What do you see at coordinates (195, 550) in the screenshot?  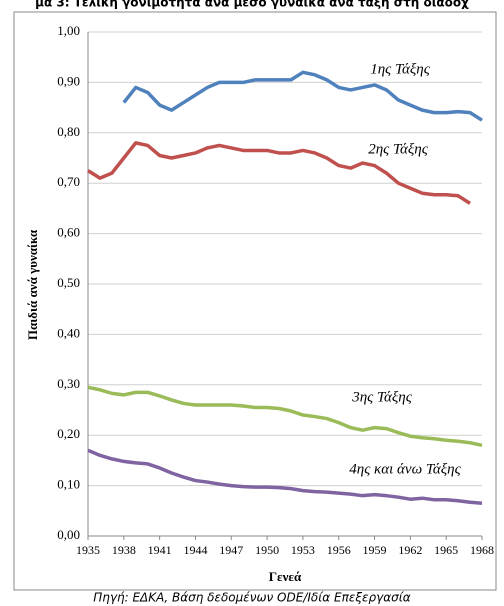 I see `x-tick-label: 1944` at bounding box center [195, 550].